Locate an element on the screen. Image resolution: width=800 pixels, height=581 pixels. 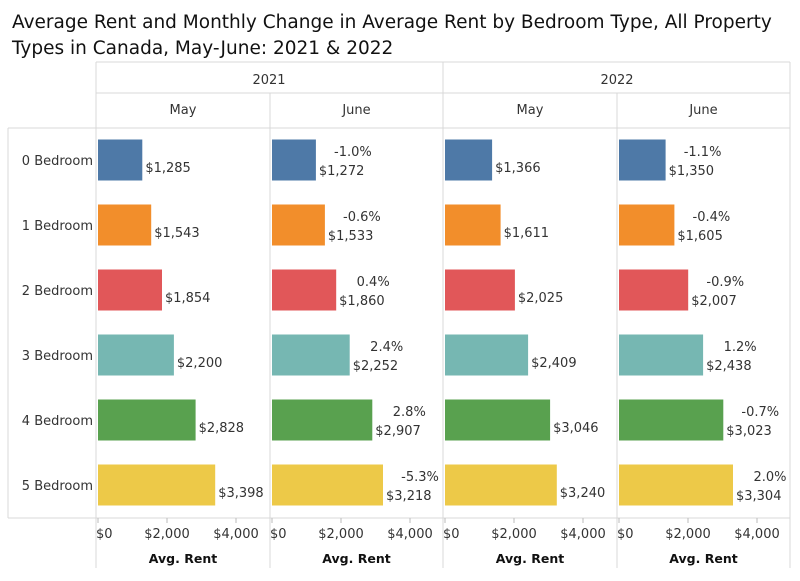
row-label: 4 Bedroom is located at coordinates (57, 421).